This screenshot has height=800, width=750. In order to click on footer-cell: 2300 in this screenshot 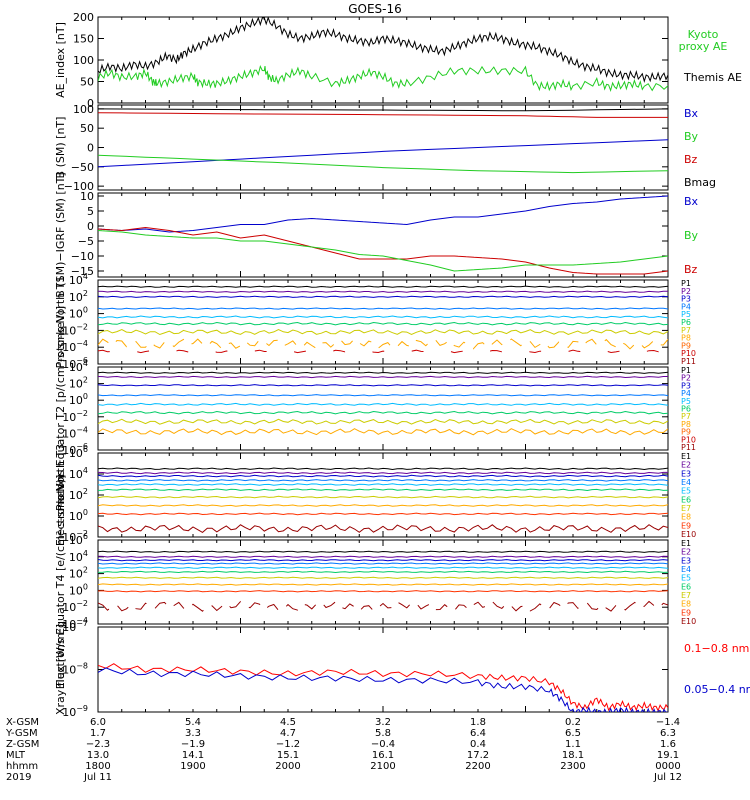, I will do `click(572, 766)`.